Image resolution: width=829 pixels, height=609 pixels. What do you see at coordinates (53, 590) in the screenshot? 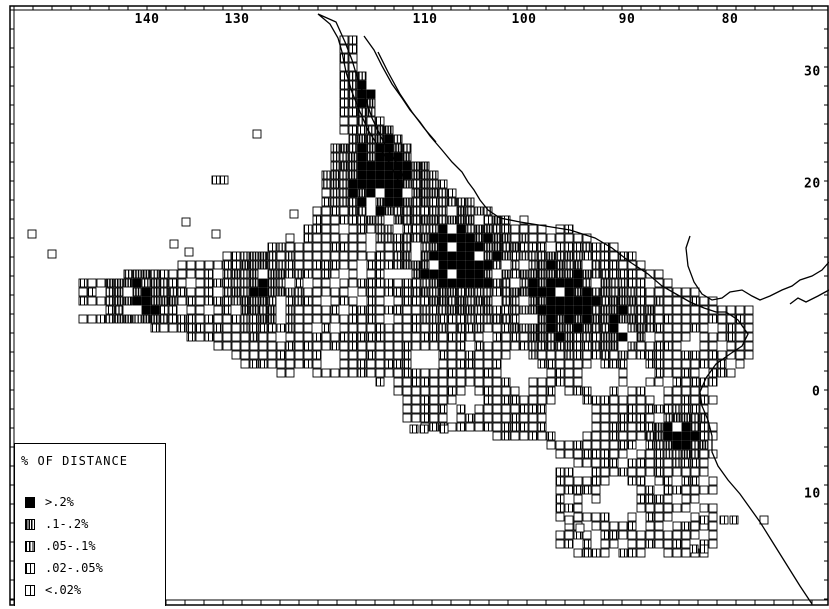
I see `legend-item-level-0: <.02%` at bounding box center [53, 590].